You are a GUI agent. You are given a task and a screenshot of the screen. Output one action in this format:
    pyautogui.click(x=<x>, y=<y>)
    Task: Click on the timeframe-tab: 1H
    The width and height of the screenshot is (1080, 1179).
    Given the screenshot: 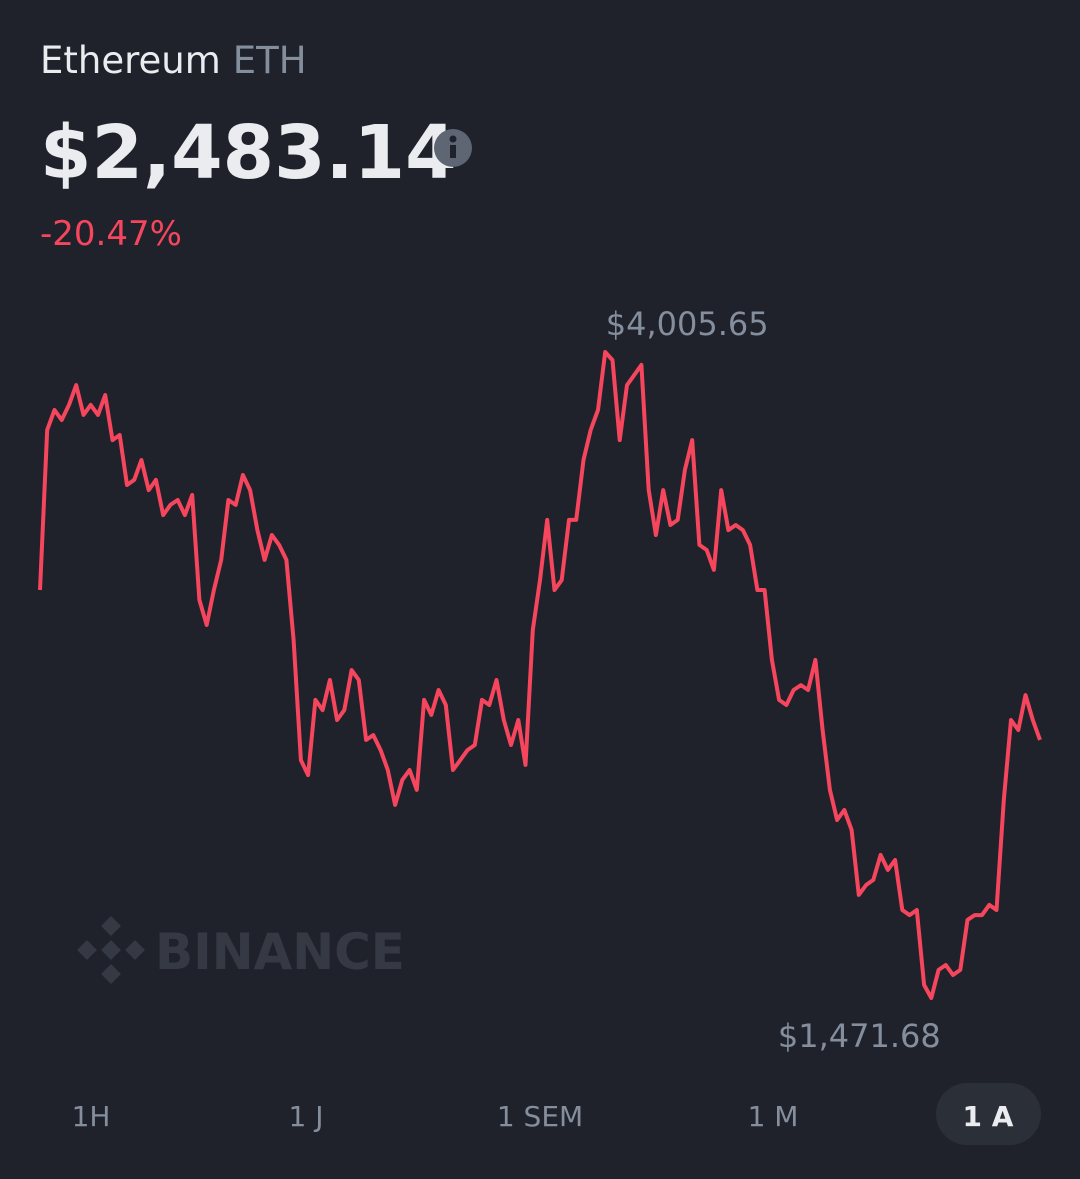 What is the action you would take?
    pyautogui.click(x=91, y=1116)
    